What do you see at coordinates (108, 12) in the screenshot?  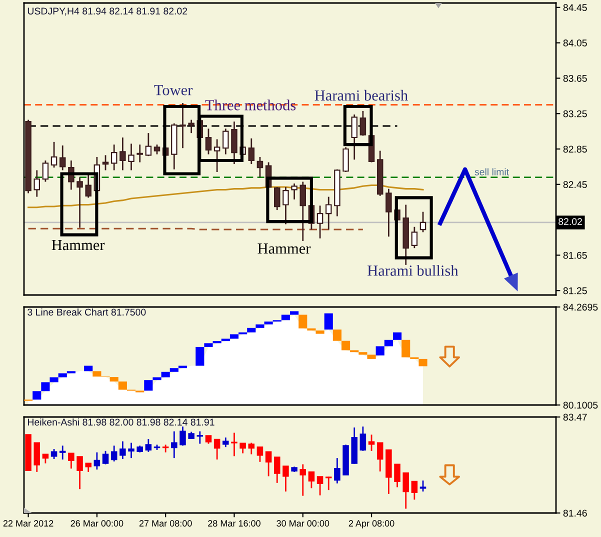 I see `chart-title: USDJPY,H4 81.94 82.14 81.91 82.02` at bounding box center [108, 12].